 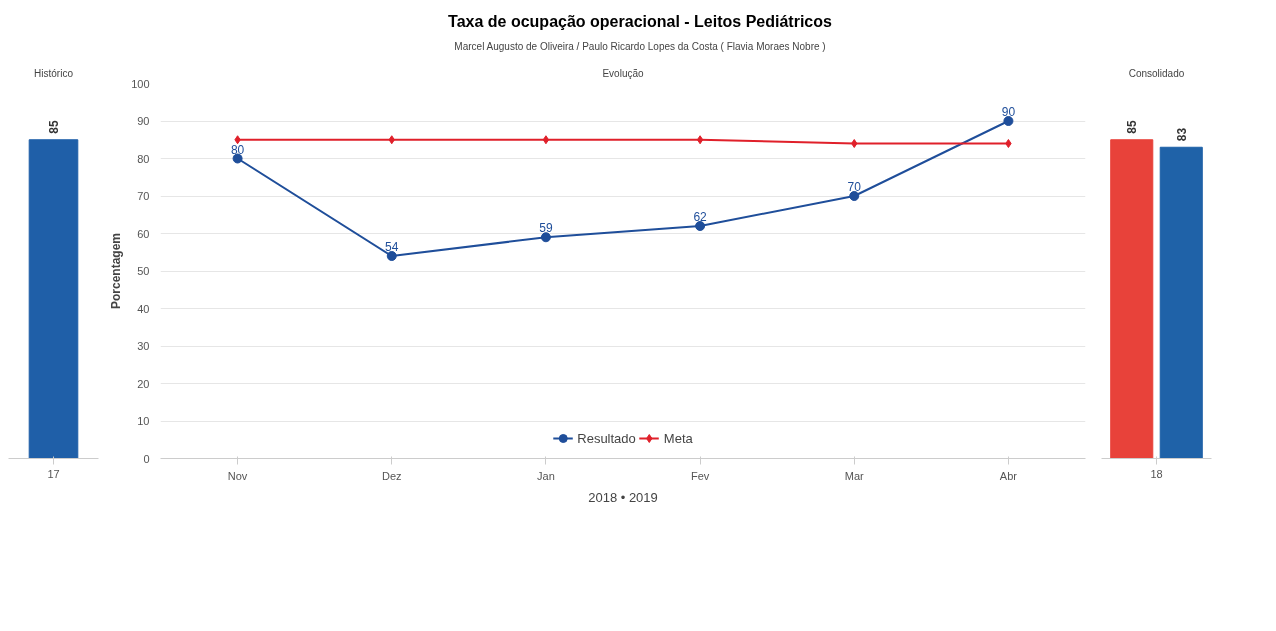 I want to click on chart-title: Histórico, so click(x=54, y=73).